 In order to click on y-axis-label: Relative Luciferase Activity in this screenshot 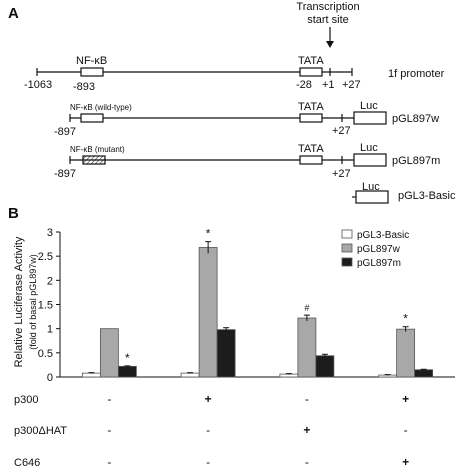, I will do `click(19, 301)`.